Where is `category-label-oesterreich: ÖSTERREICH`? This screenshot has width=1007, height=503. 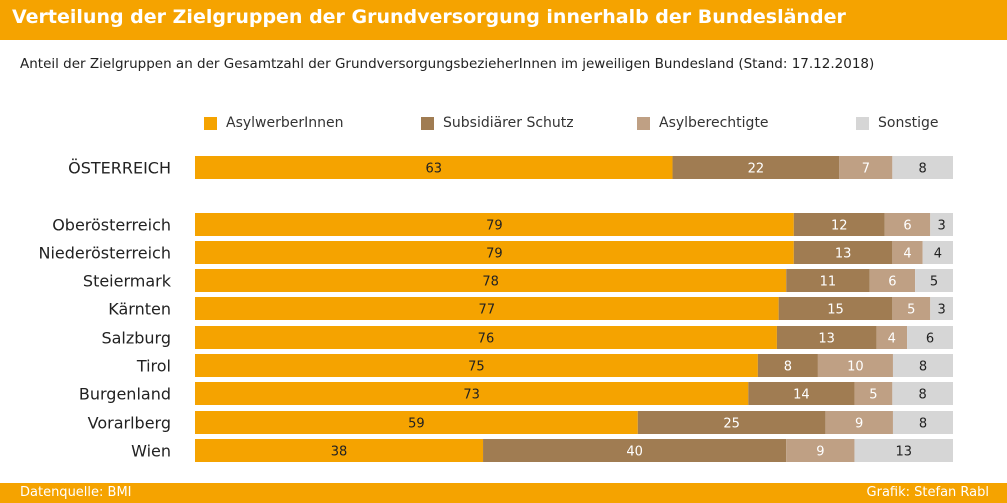
category-label-oesterreich: ÖSTERREICH is located at coordinates (119, 168).